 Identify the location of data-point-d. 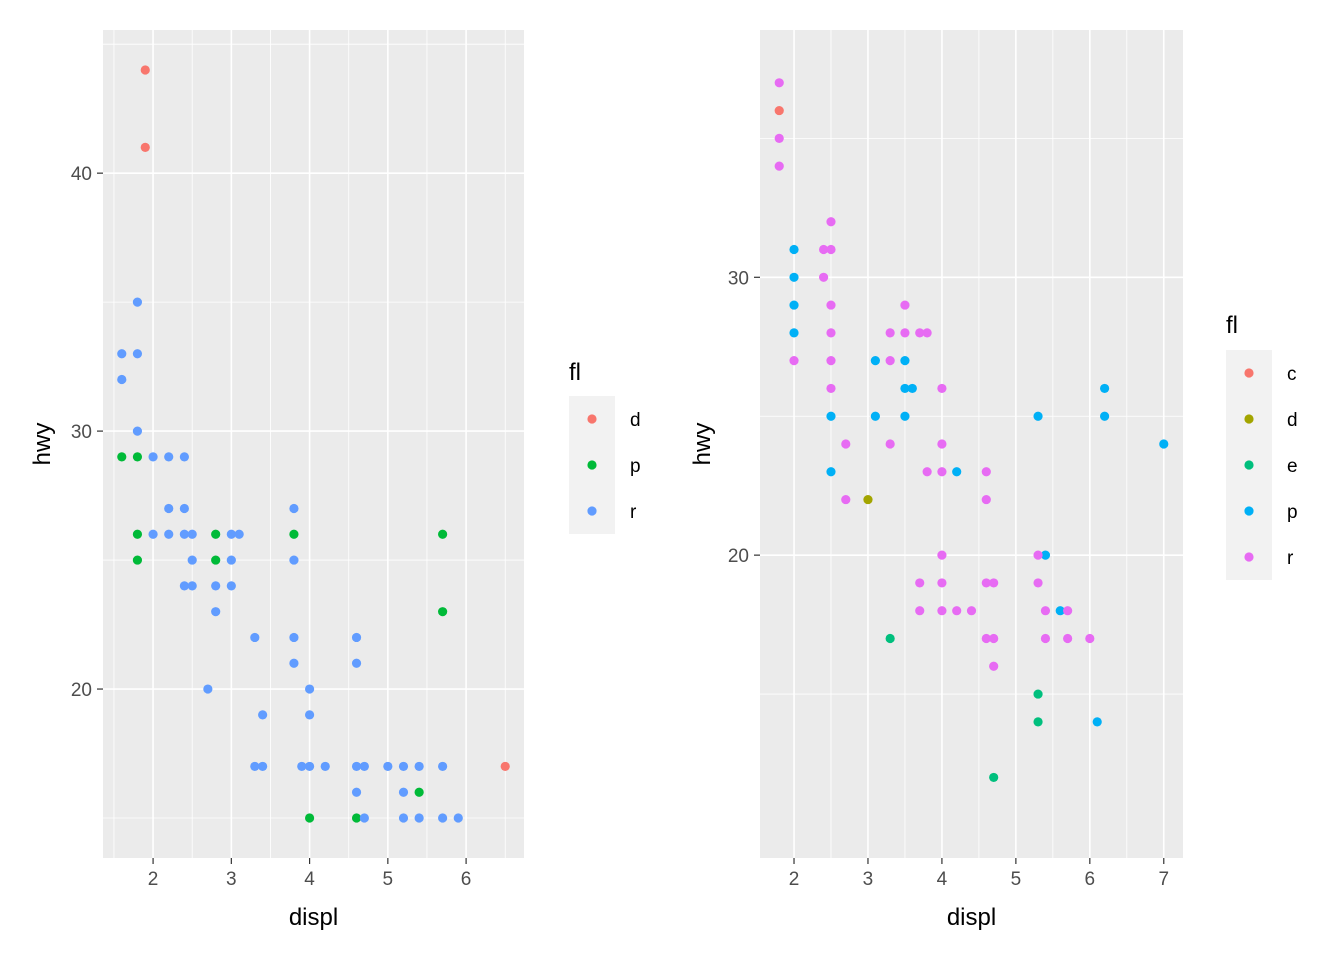
(145, 70).